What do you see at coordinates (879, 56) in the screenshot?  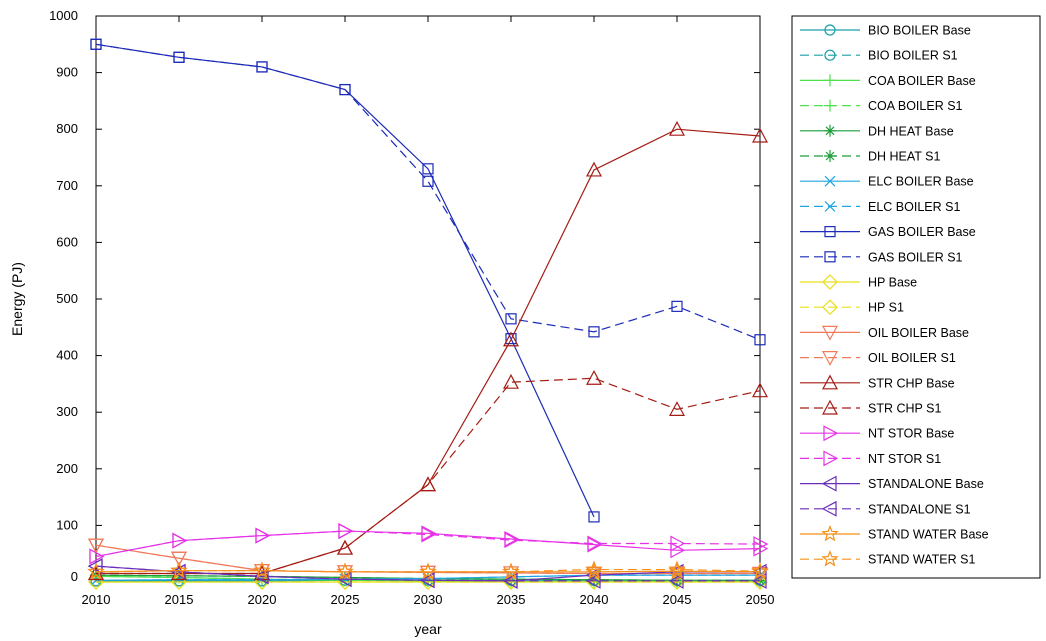 I see `legend-item: BIO BOILER S1` at bounding box center [879, 56].